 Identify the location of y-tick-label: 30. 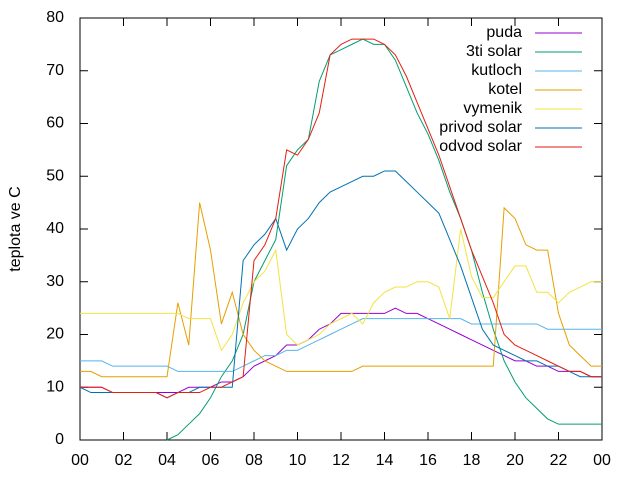
(55, 281).